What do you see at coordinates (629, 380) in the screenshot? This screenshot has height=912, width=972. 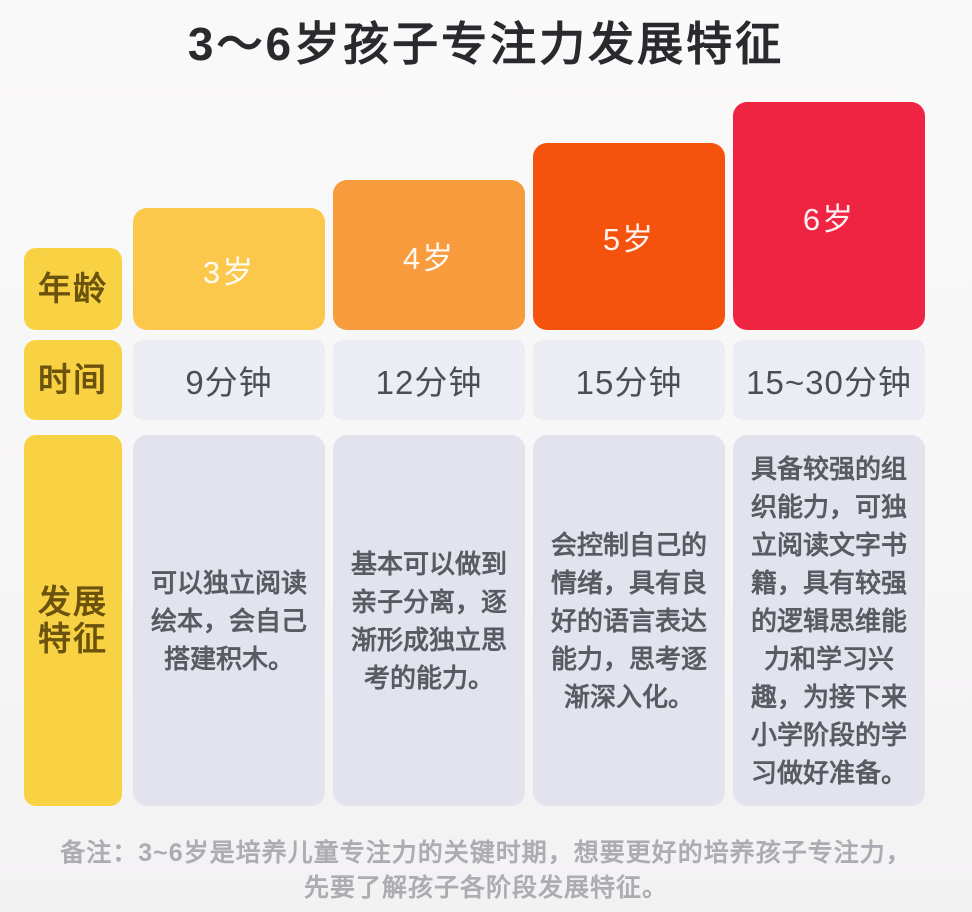 I see `time-value-age-5: 15分钟` at bounding box center [629, 380].